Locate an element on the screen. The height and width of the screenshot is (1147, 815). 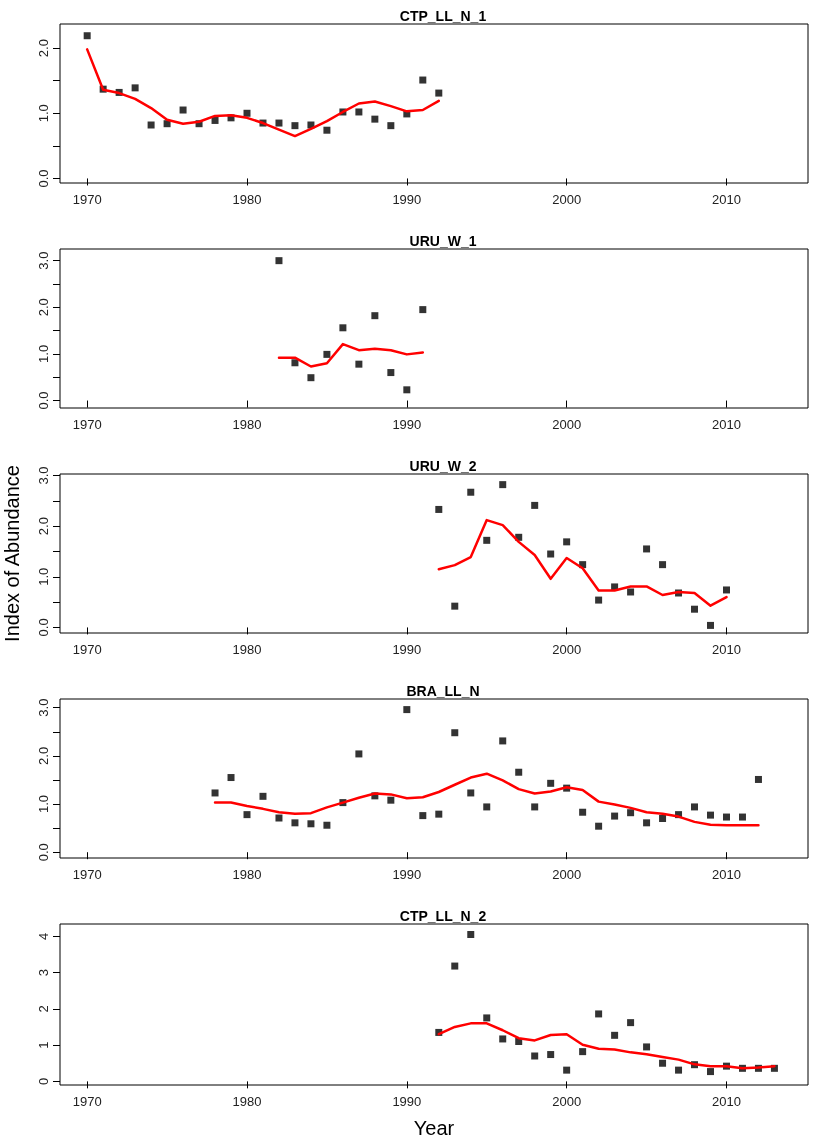
x-axis-title: Year is located at coordinates (434, 1128).